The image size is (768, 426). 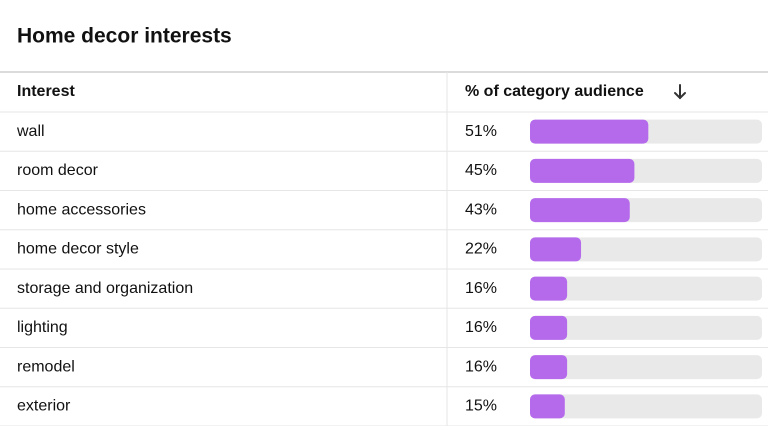 What do you see at coordinates (481, 209) in the screenshot?
I see `percent-label: 43%` at bounding box center [481, 209].